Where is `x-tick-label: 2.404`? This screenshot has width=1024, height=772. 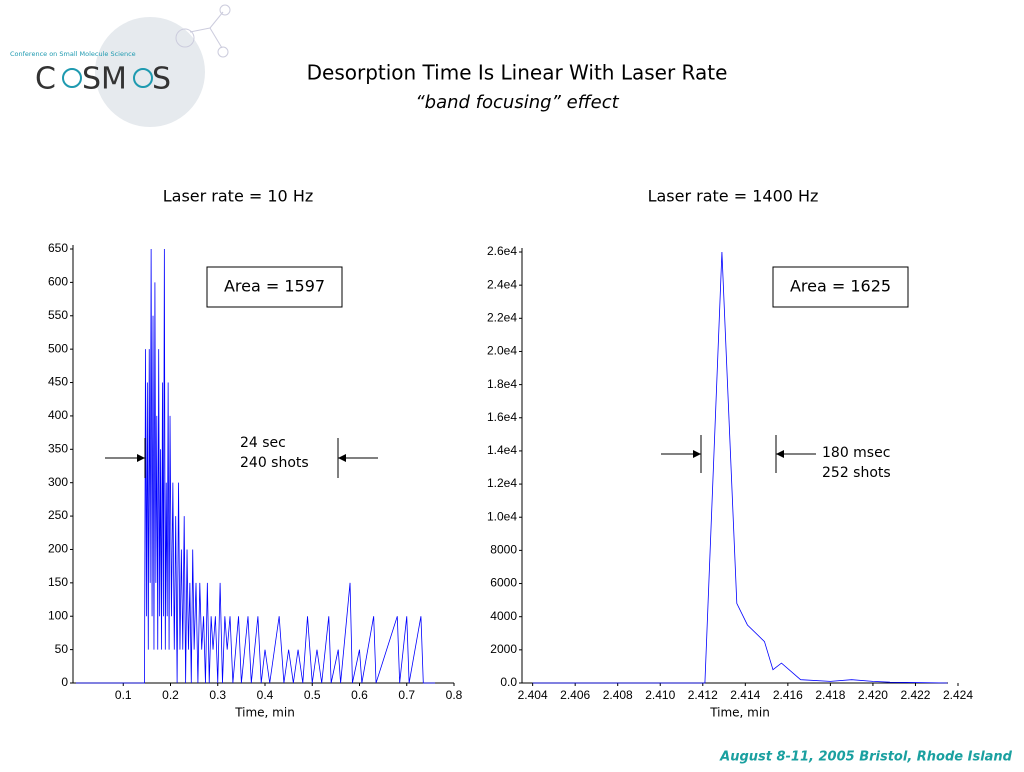 x-tick-label: 2.404 is located at coordinates (533, 695).